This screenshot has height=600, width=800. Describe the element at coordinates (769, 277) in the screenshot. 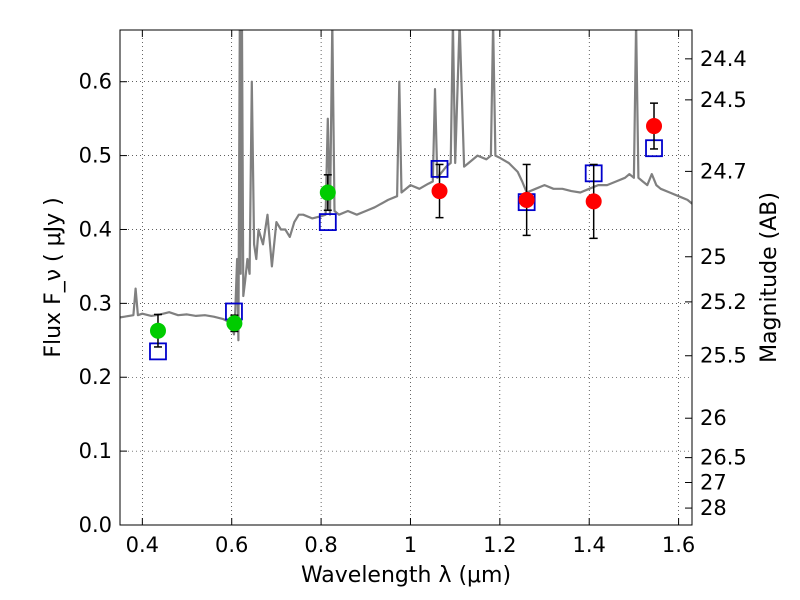

I see `right-axis-label: Magnitude (AB)` at that location.